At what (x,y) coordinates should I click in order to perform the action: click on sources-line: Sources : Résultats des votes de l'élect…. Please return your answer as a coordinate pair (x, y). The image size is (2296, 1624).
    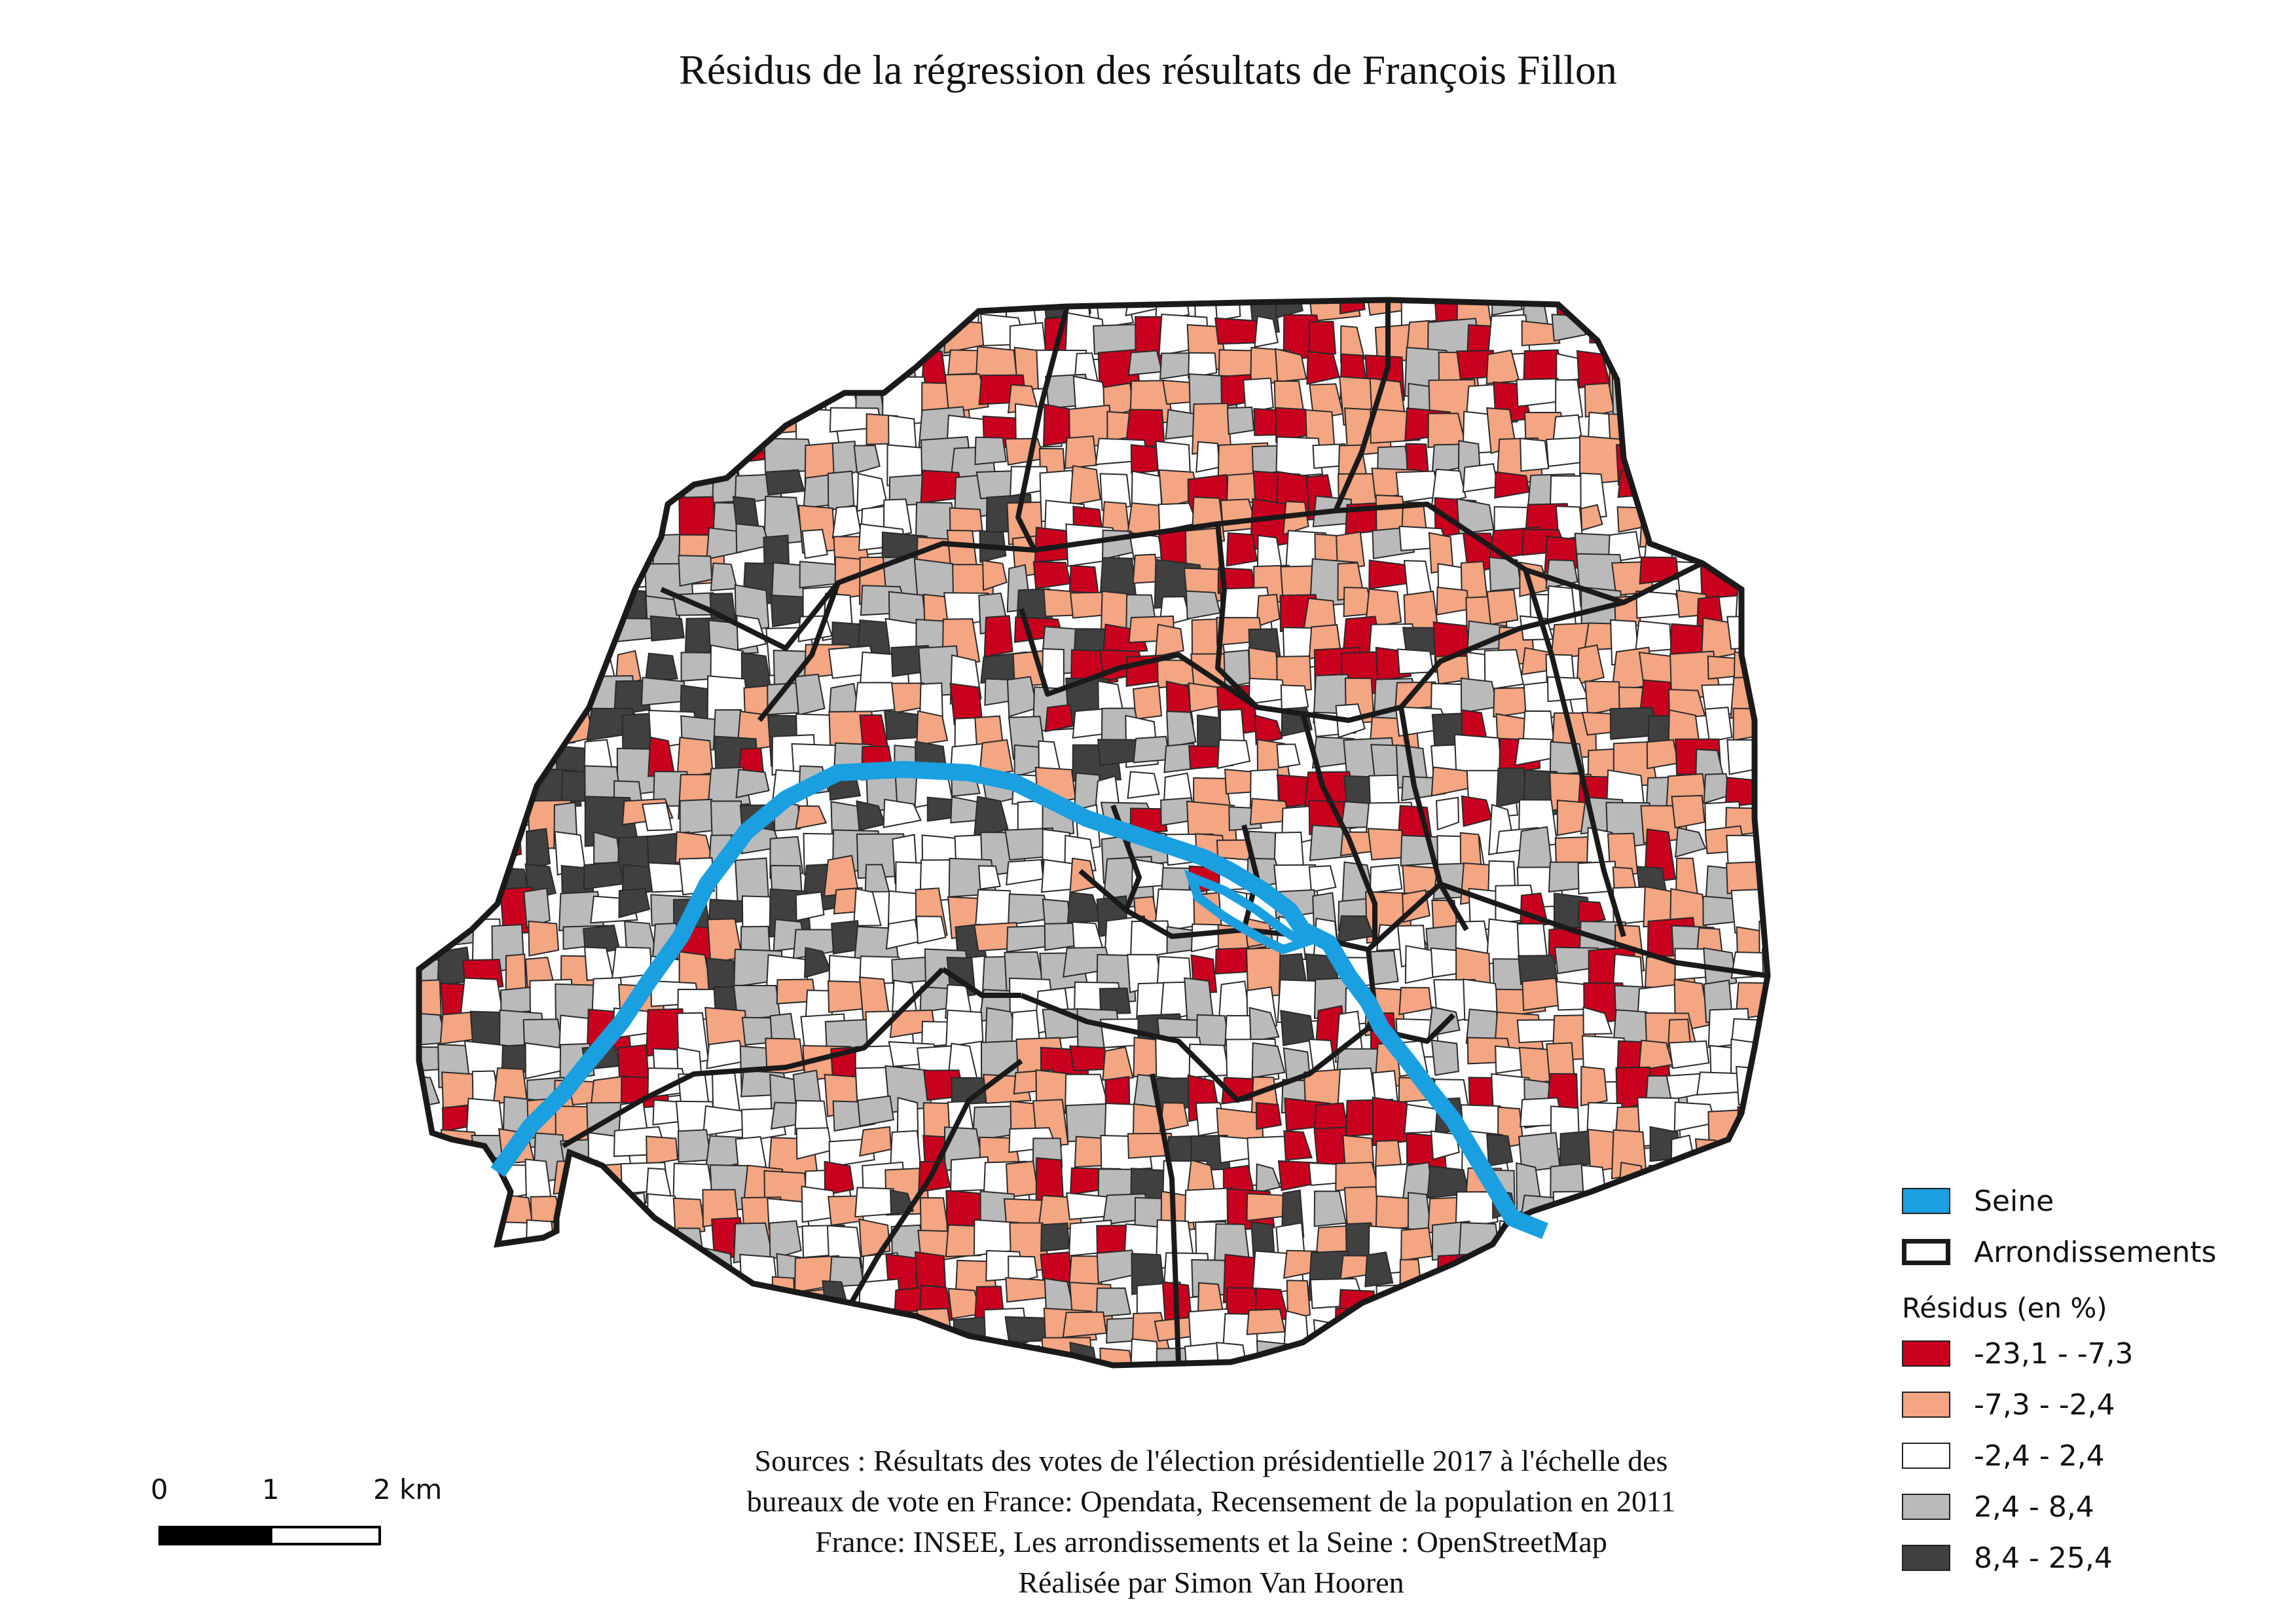
    Looking at the image, I should click on (1211, 1460).